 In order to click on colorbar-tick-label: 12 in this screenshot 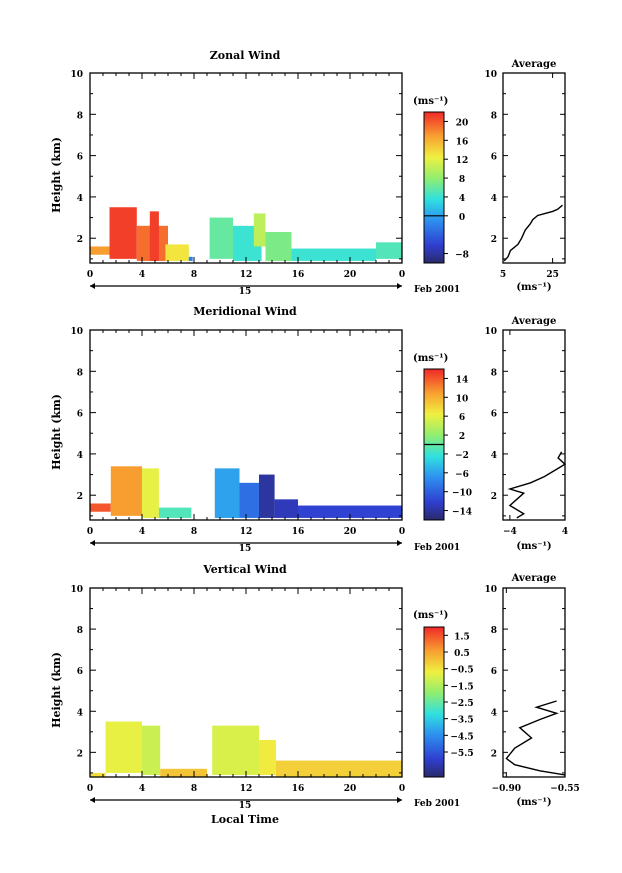, I will do `click(462, 161)`.